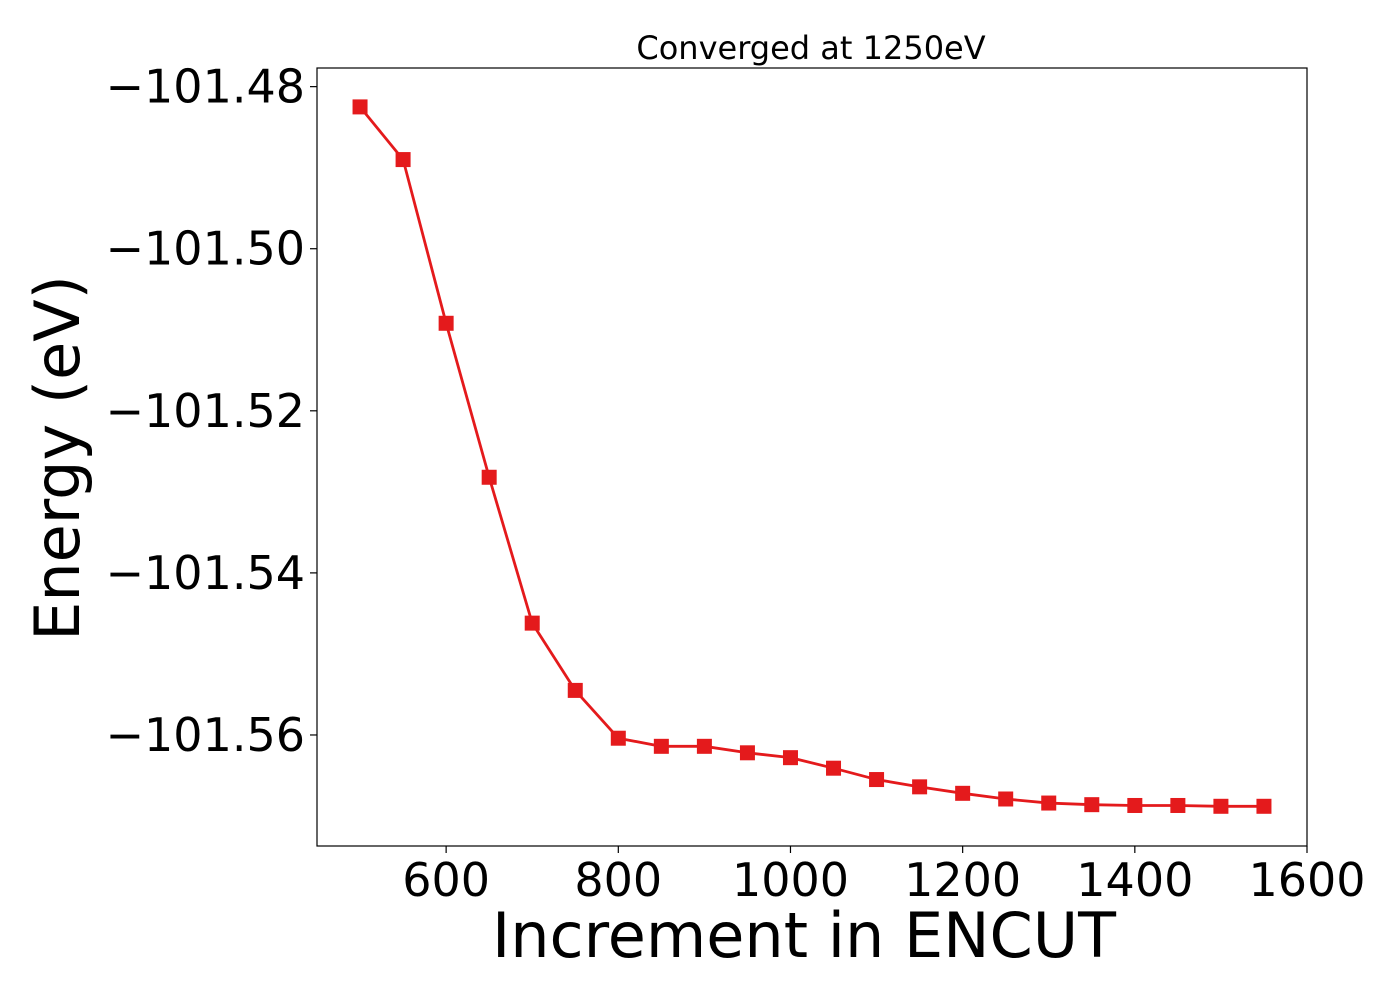 The width and height of the screenshot is (1400, 1000). I want to click on x-tick-label: 800, so click(618, 880).